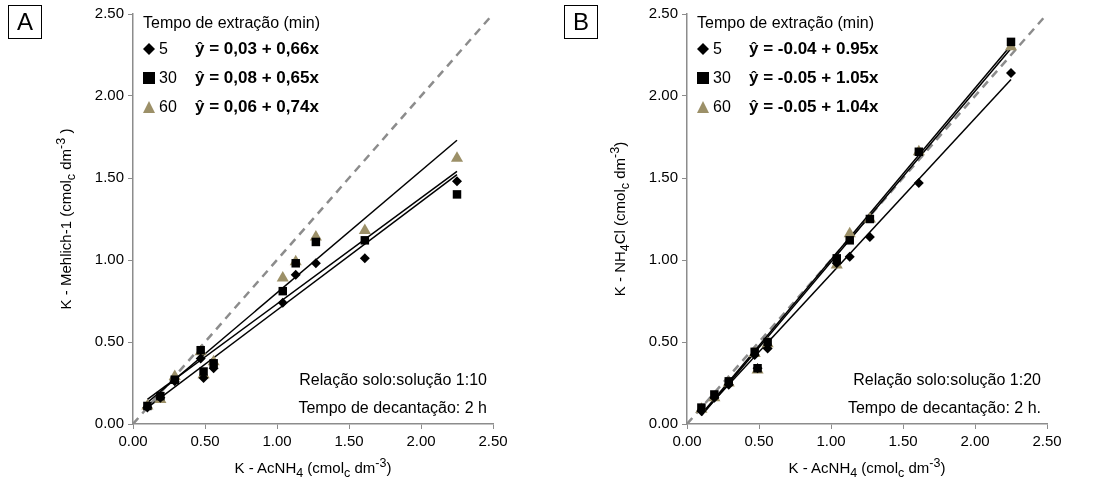  What do you see at coordinates (257, 48) in the screenshot?
I see `annotation: ŷ = 0,03 + 0,66x` at bounding box center [257, 48].